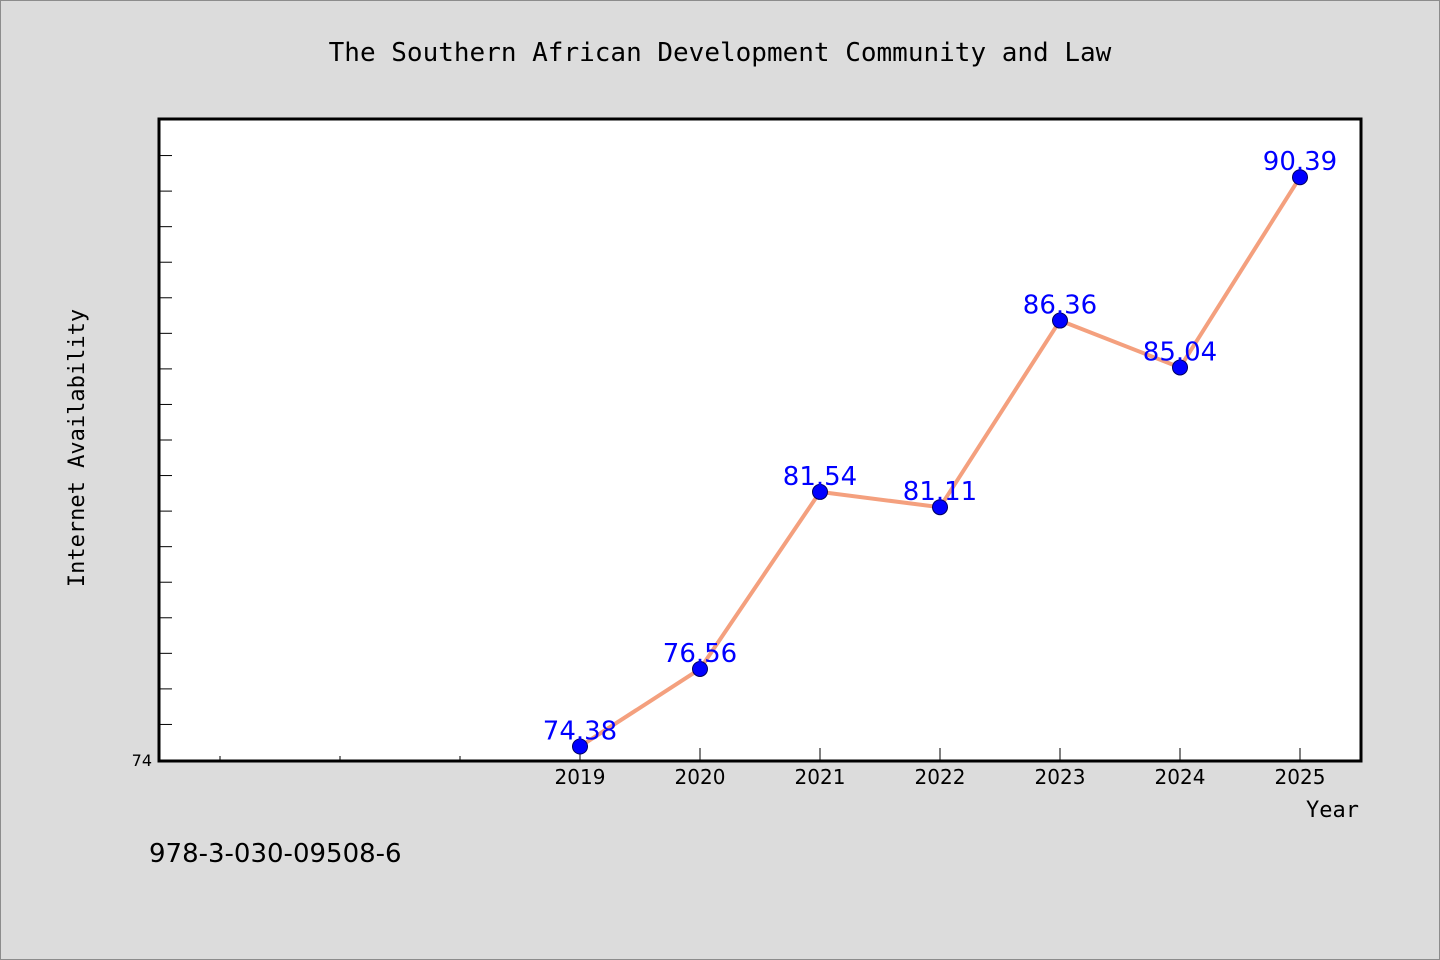 The width and height of the screenshot is (1440, 960). What do you see at coordinates (820, 477) in the screenshot?
I see `data-label: 81.54` at bounding box center [820, 477].